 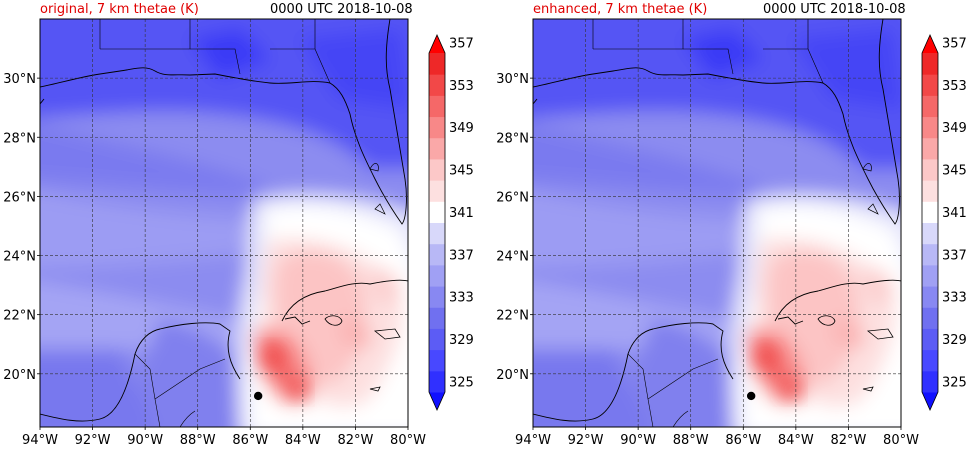 What do you see at coordinates (620, 9) in the screenshot?
I see `title-enhanced: enhanced, 7 km thetae (K)` at bounding box center [620, 9].